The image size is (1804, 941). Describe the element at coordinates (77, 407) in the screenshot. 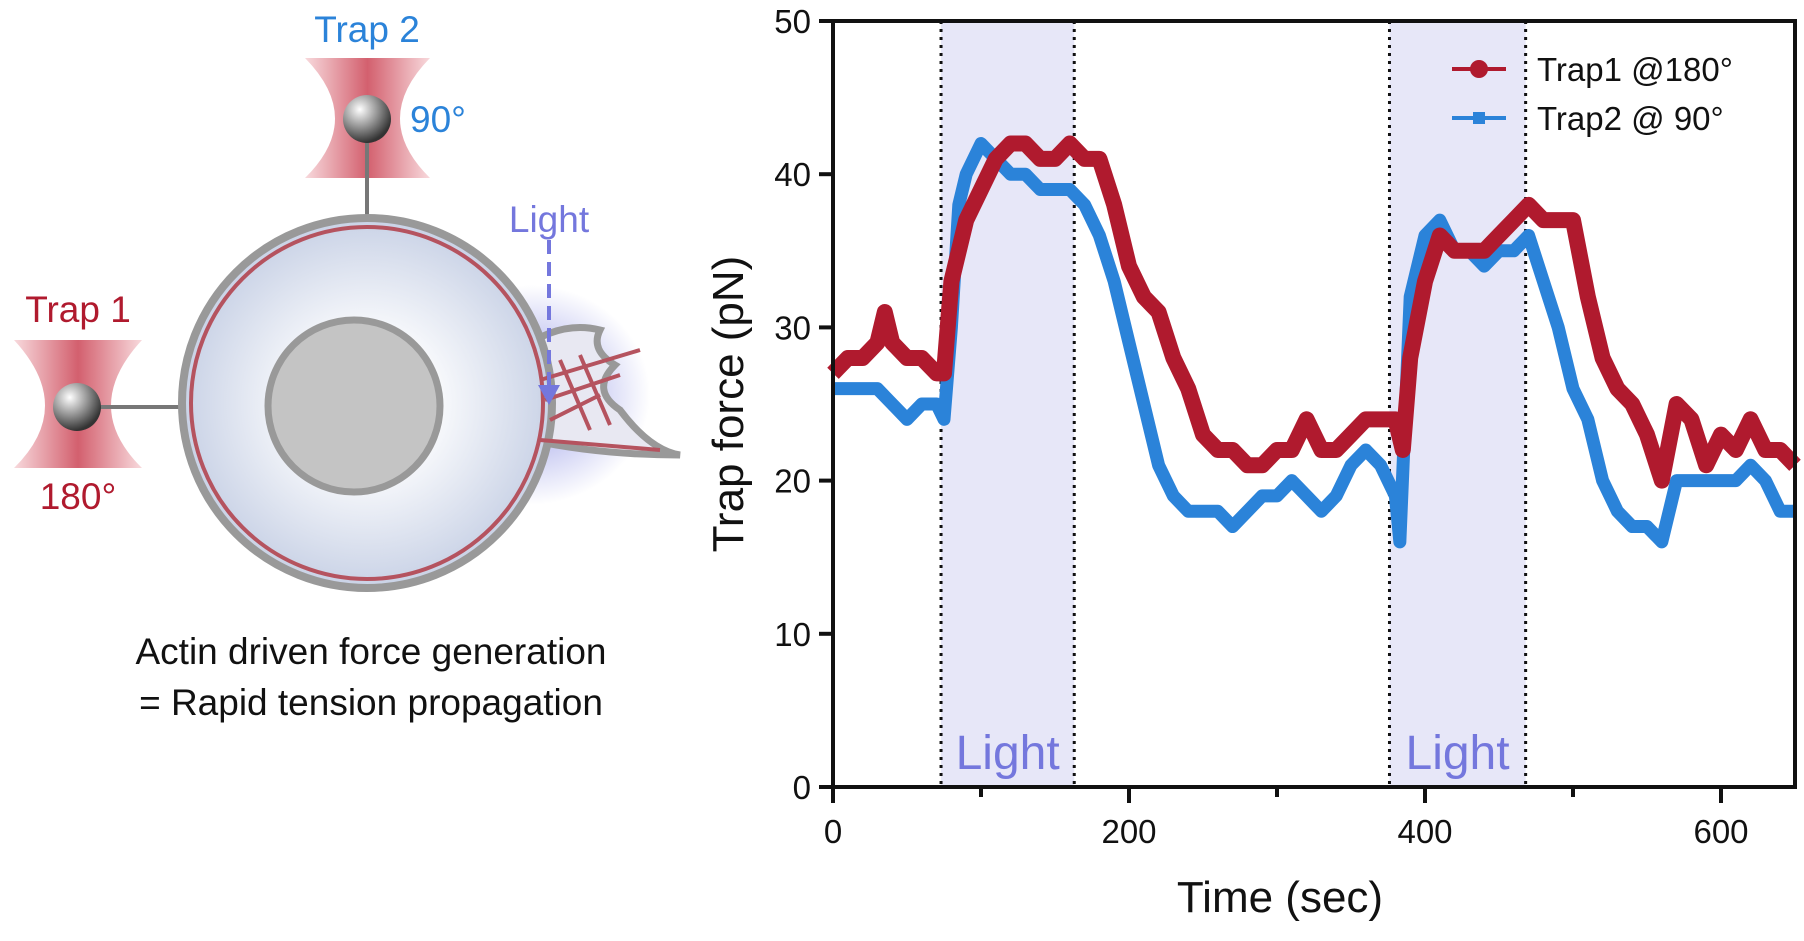

I see `trap1-bead-icon` at that location.